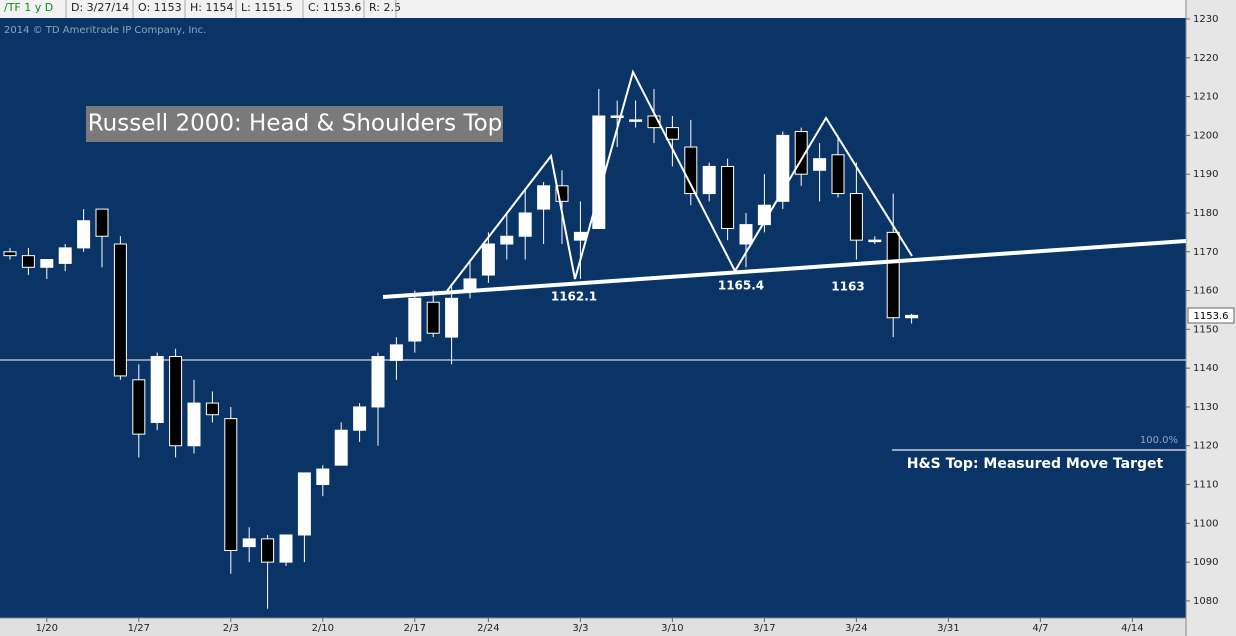 This screenshot has height=636, width=1236. What do you see at coordinates (1035, 464) in the screenshot?
I see `target-label: H&S Top: Measured Move Target` at bounding box center [1035, 464].